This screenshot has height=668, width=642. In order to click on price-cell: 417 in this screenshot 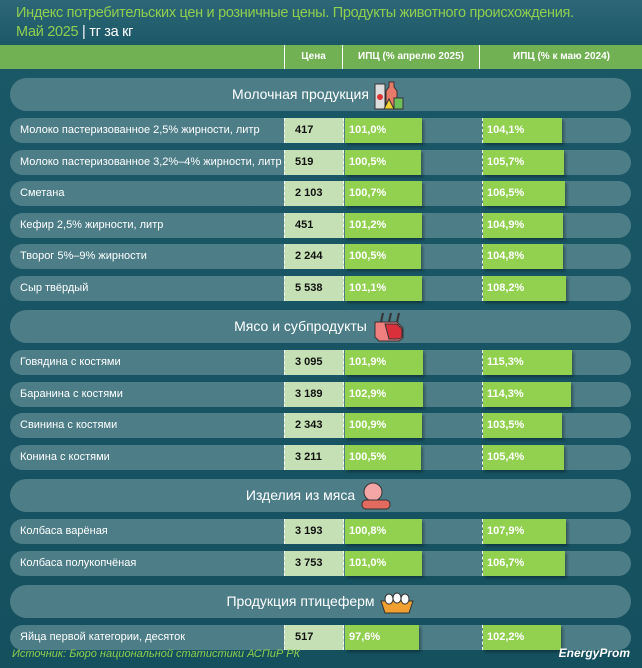, I will do `click(314, 130)`.